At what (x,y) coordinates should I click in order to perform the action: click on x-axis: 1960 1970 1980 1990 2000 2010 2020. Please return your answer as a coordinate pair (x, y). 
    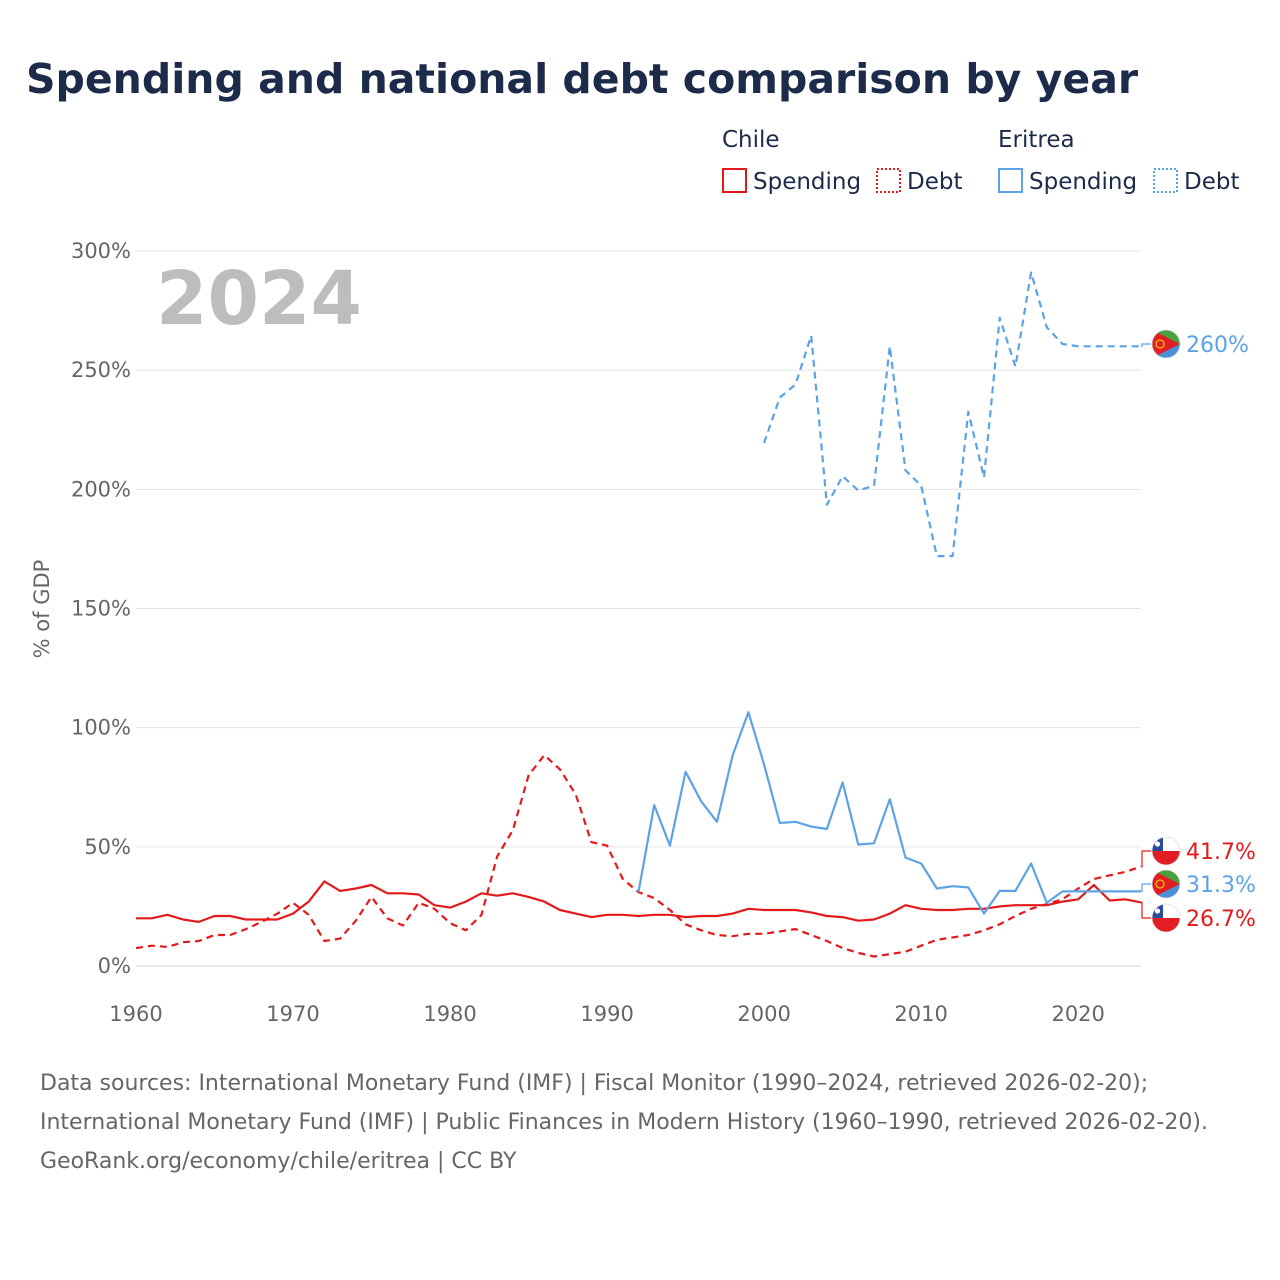
    Looking at the image, I should click on (607, 1014).